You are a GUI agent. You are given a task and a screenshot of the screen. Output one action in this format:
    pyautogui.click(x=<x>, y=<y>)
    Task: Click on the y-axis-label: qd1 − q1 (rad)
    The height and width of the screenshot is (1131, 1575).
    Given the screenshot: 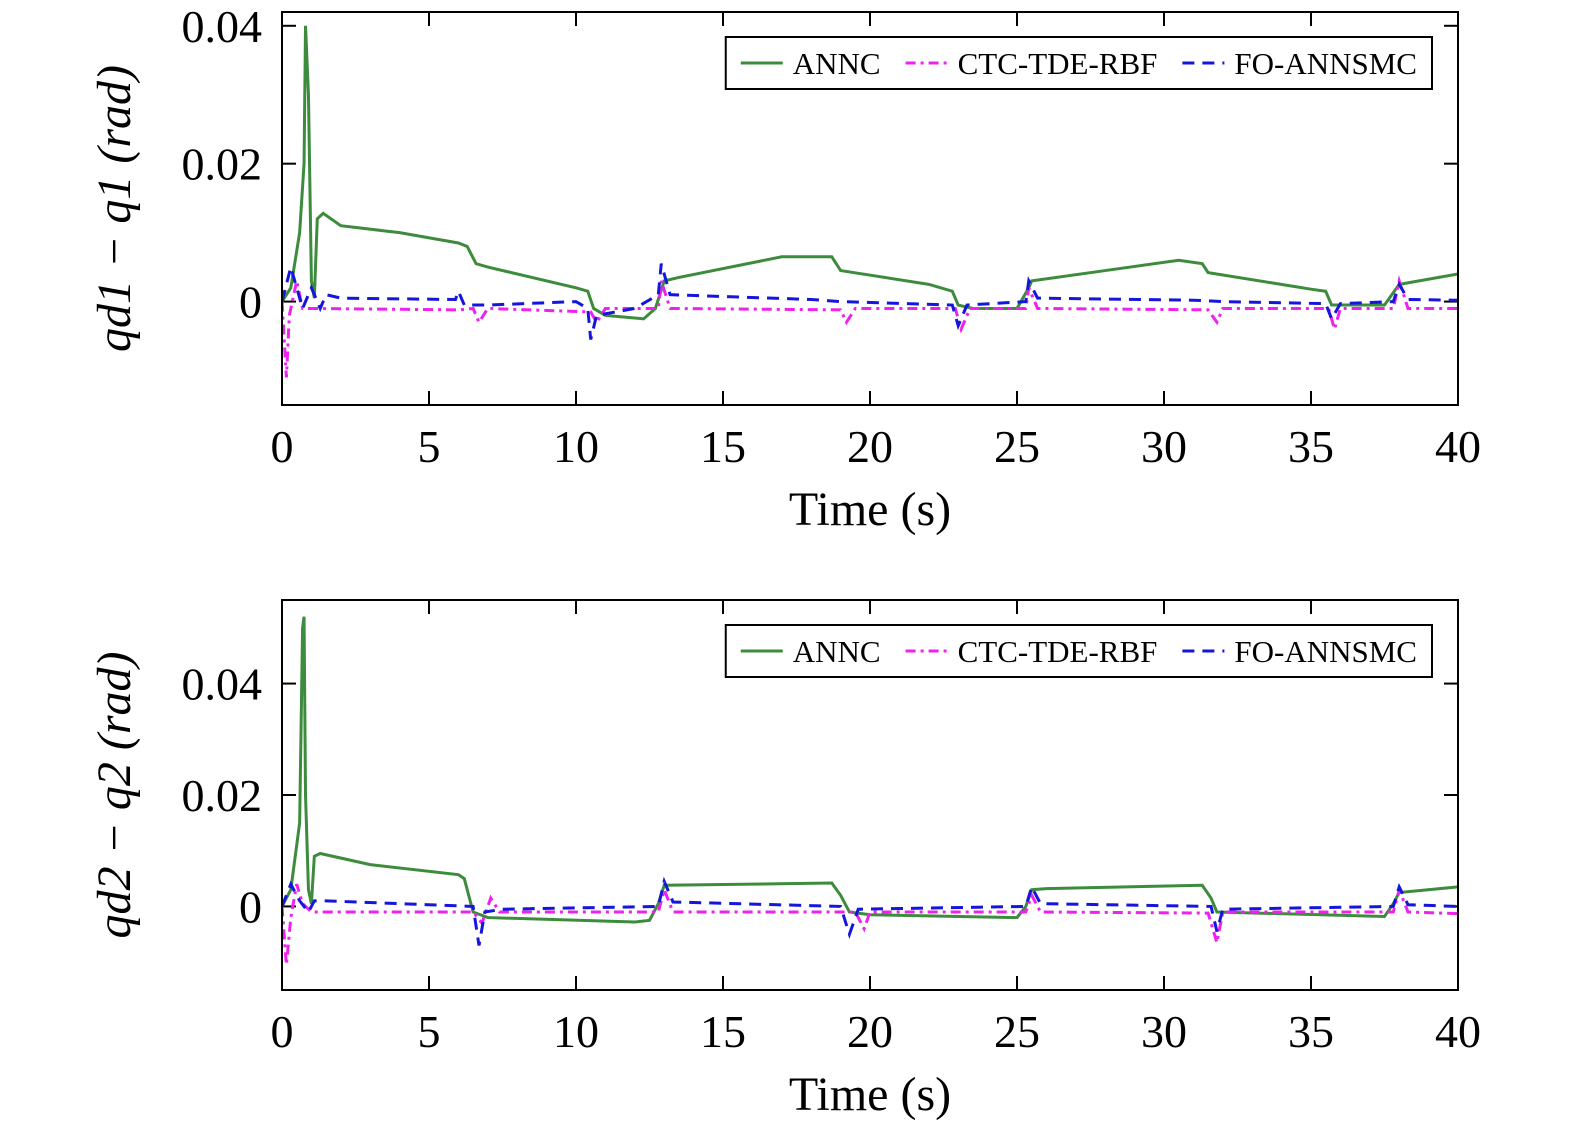 What is the action you would take?
    pyautogui.click(x=114, y=208)
    